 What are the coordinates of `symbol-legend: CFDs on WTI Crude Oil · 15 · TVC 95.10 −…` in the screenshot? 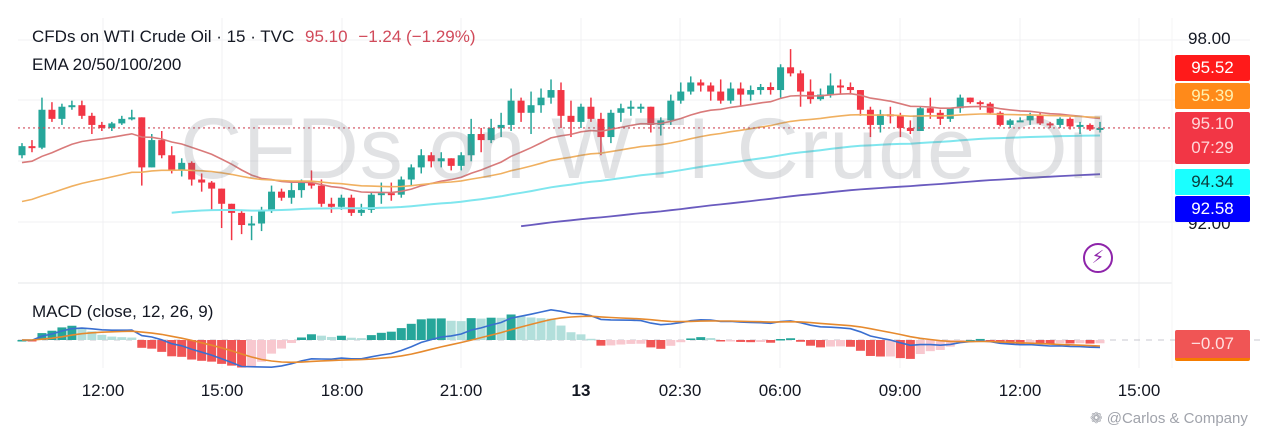 It's located at (254, 37).